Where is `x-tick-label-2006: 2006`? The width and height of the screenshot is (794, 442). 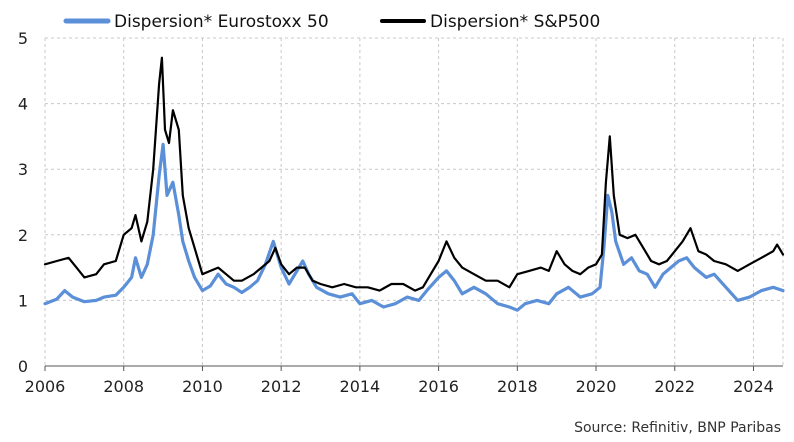
x-tick-label-2006: 2006 is located at coordinates (45, 386).